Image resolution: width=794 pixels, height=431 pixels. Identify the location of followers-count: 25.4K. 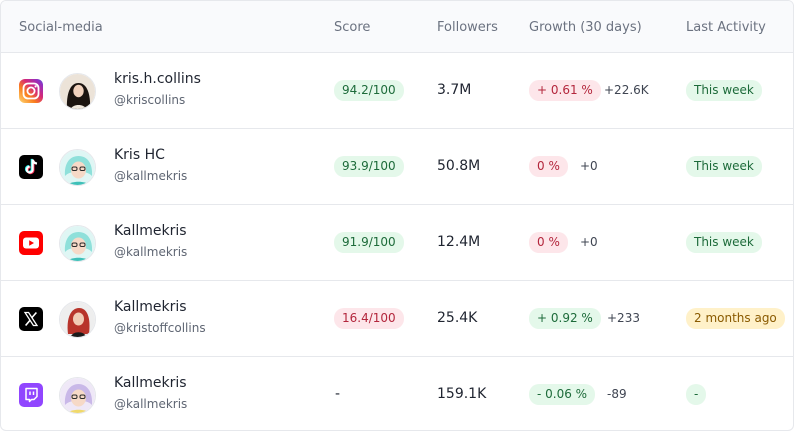
(457, 318).